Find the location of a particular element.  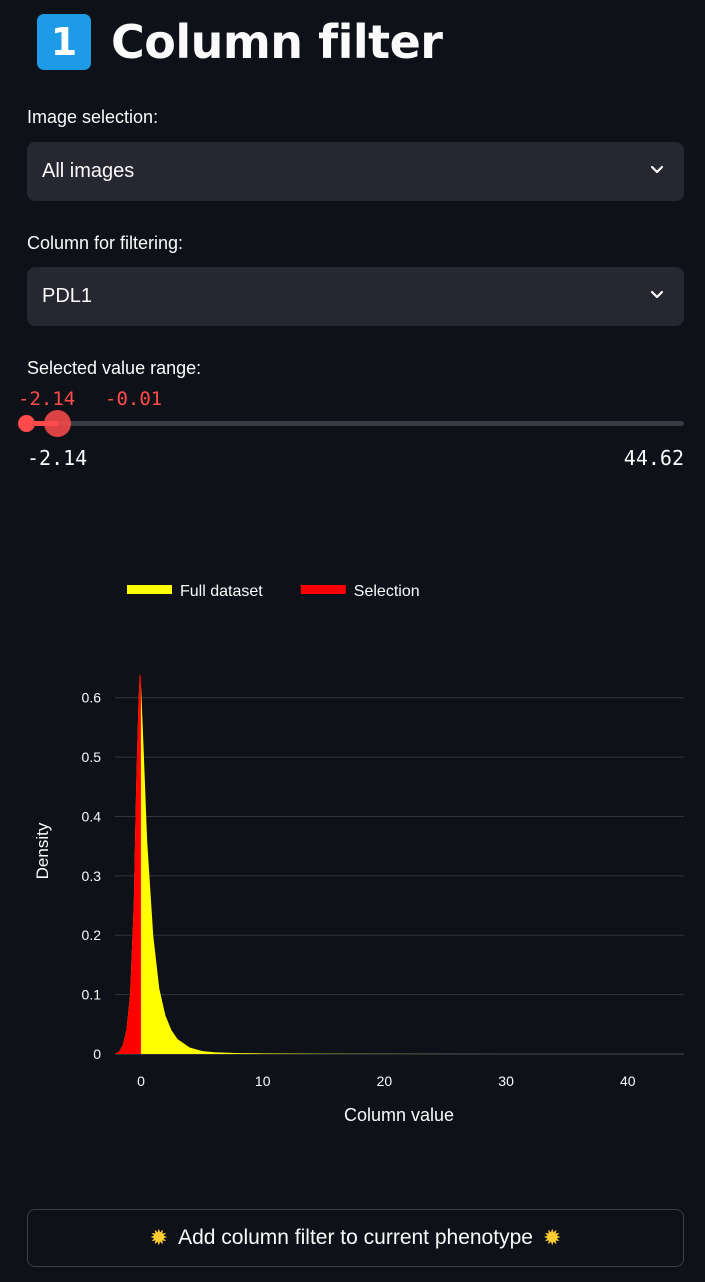

chart-legend: Full dataset Selection is located at coordinates (273, 591).